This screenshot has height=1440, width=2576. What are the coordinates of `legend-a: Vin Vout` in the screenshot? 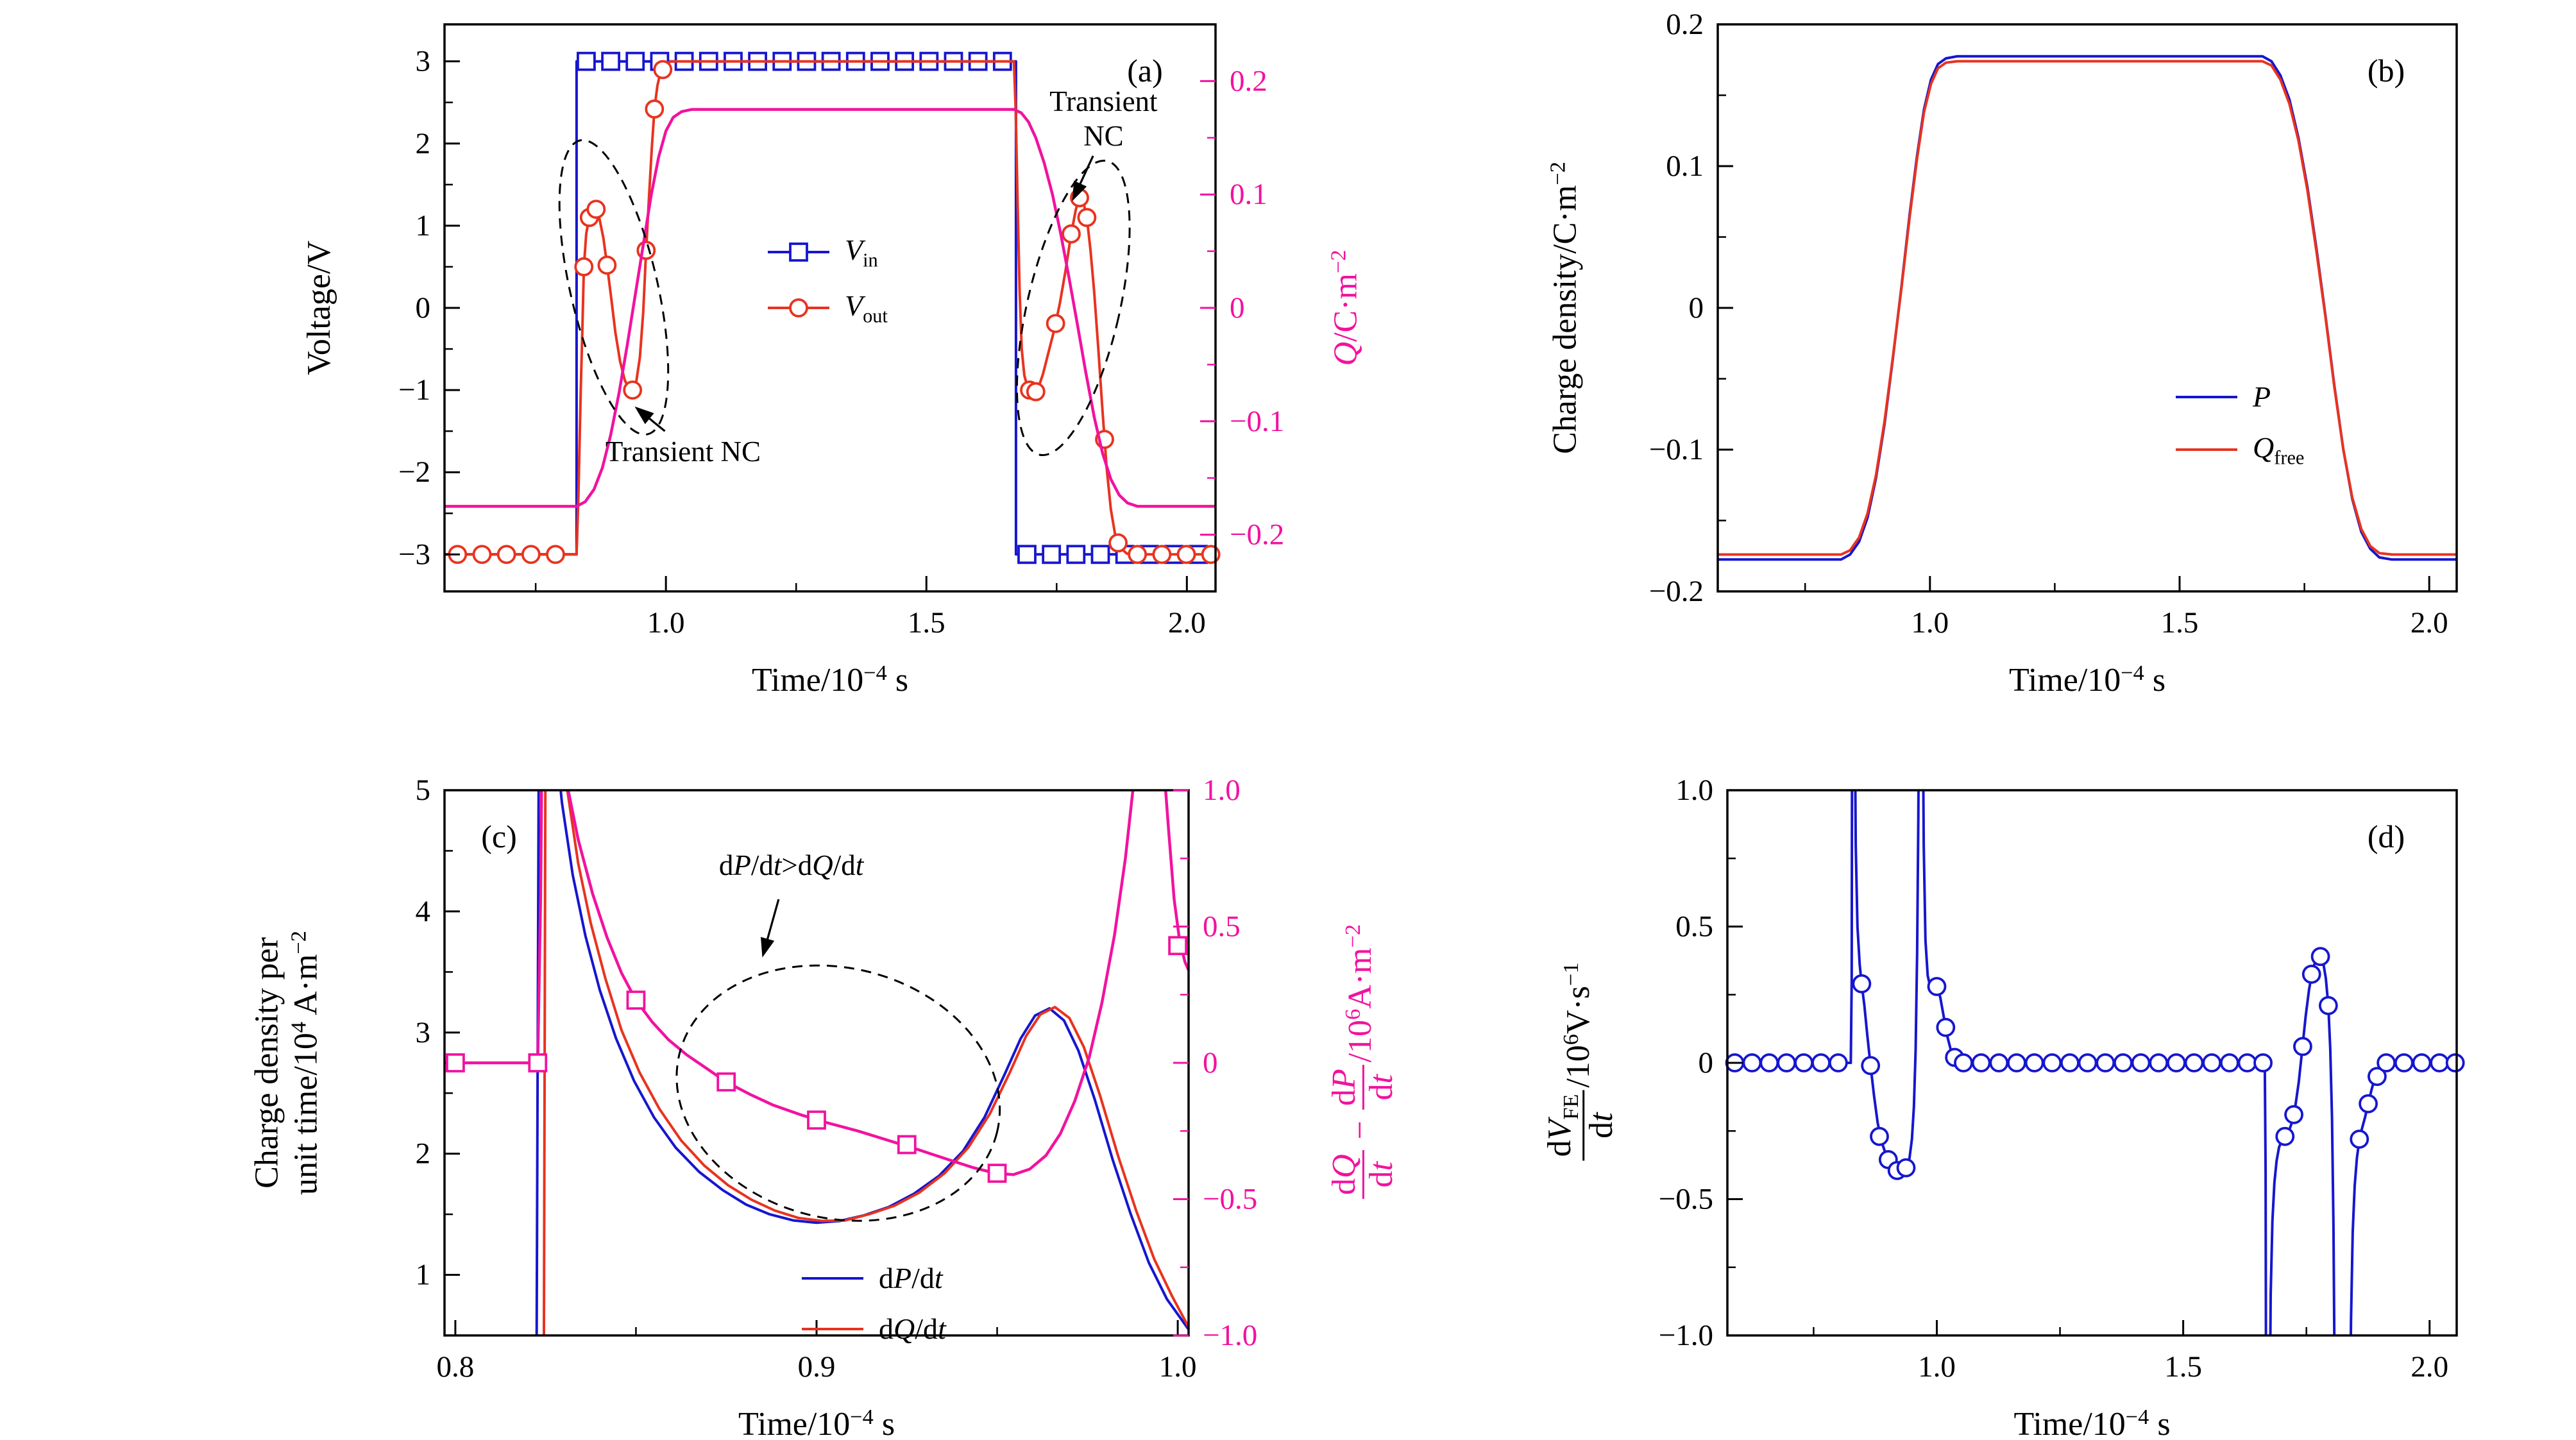 It's located at (827, 280).